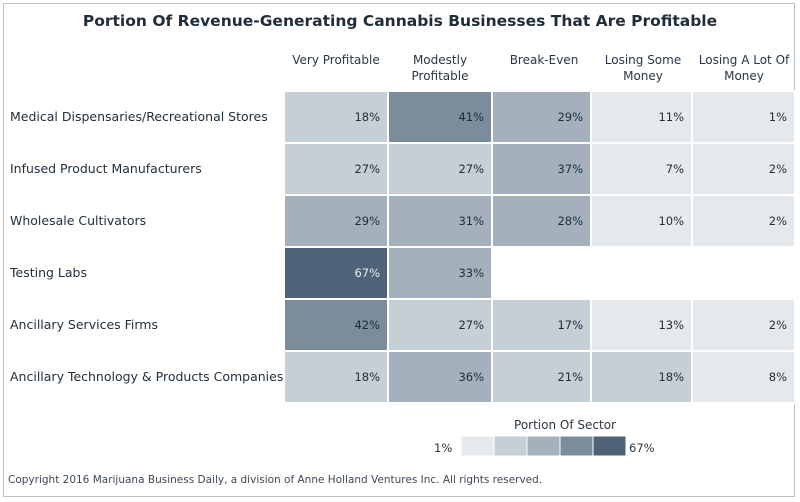  What do you see at coordinates (744, 68) in the screenshot?
I see `column-header-losing-a-lot-of-money: Losing A Lot Of Money` at bounding box center [744, 68].